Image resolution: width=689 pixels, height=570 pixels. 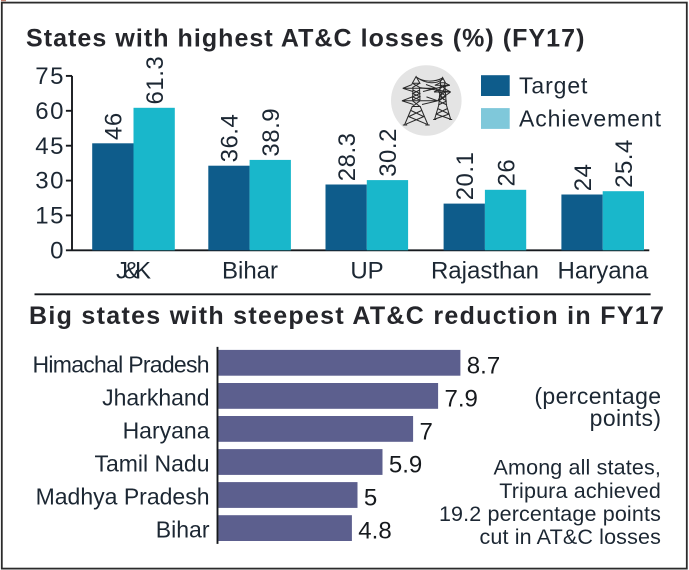 I want to click on svg-text: Rajasthan, so click(x=485, y=271).